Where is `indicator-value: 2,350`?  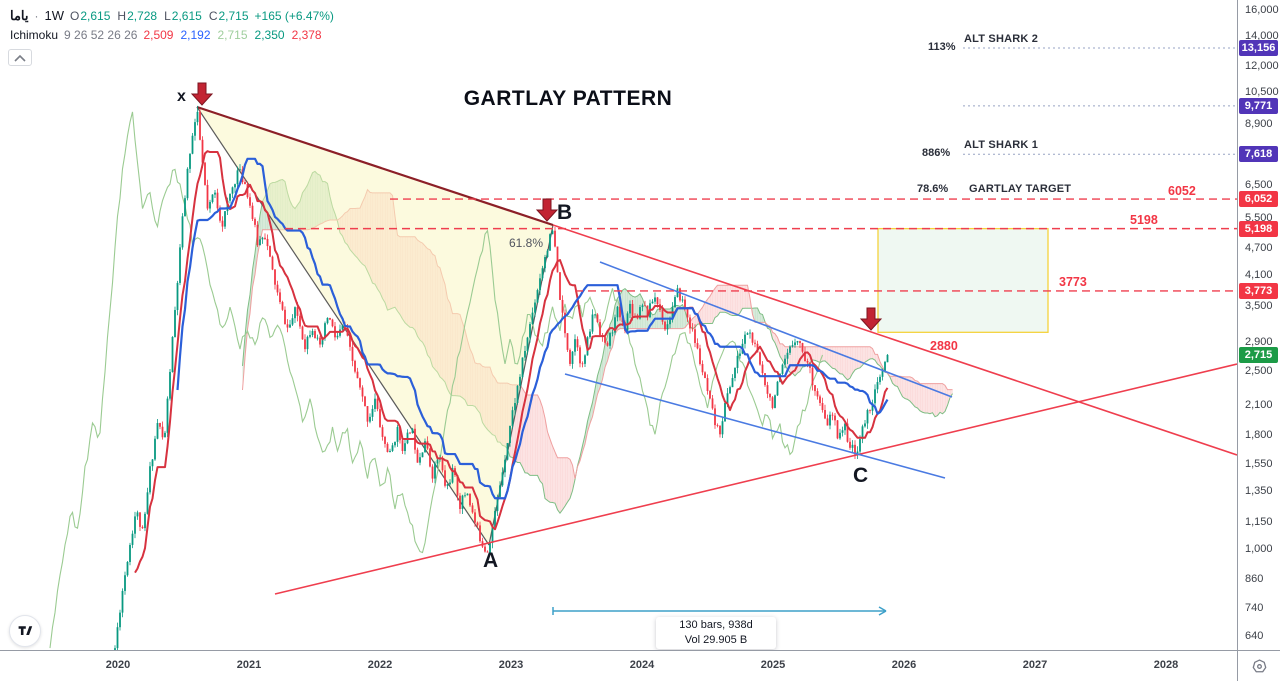
indicator-value: 2,350 is located at coordinates (269, 34).